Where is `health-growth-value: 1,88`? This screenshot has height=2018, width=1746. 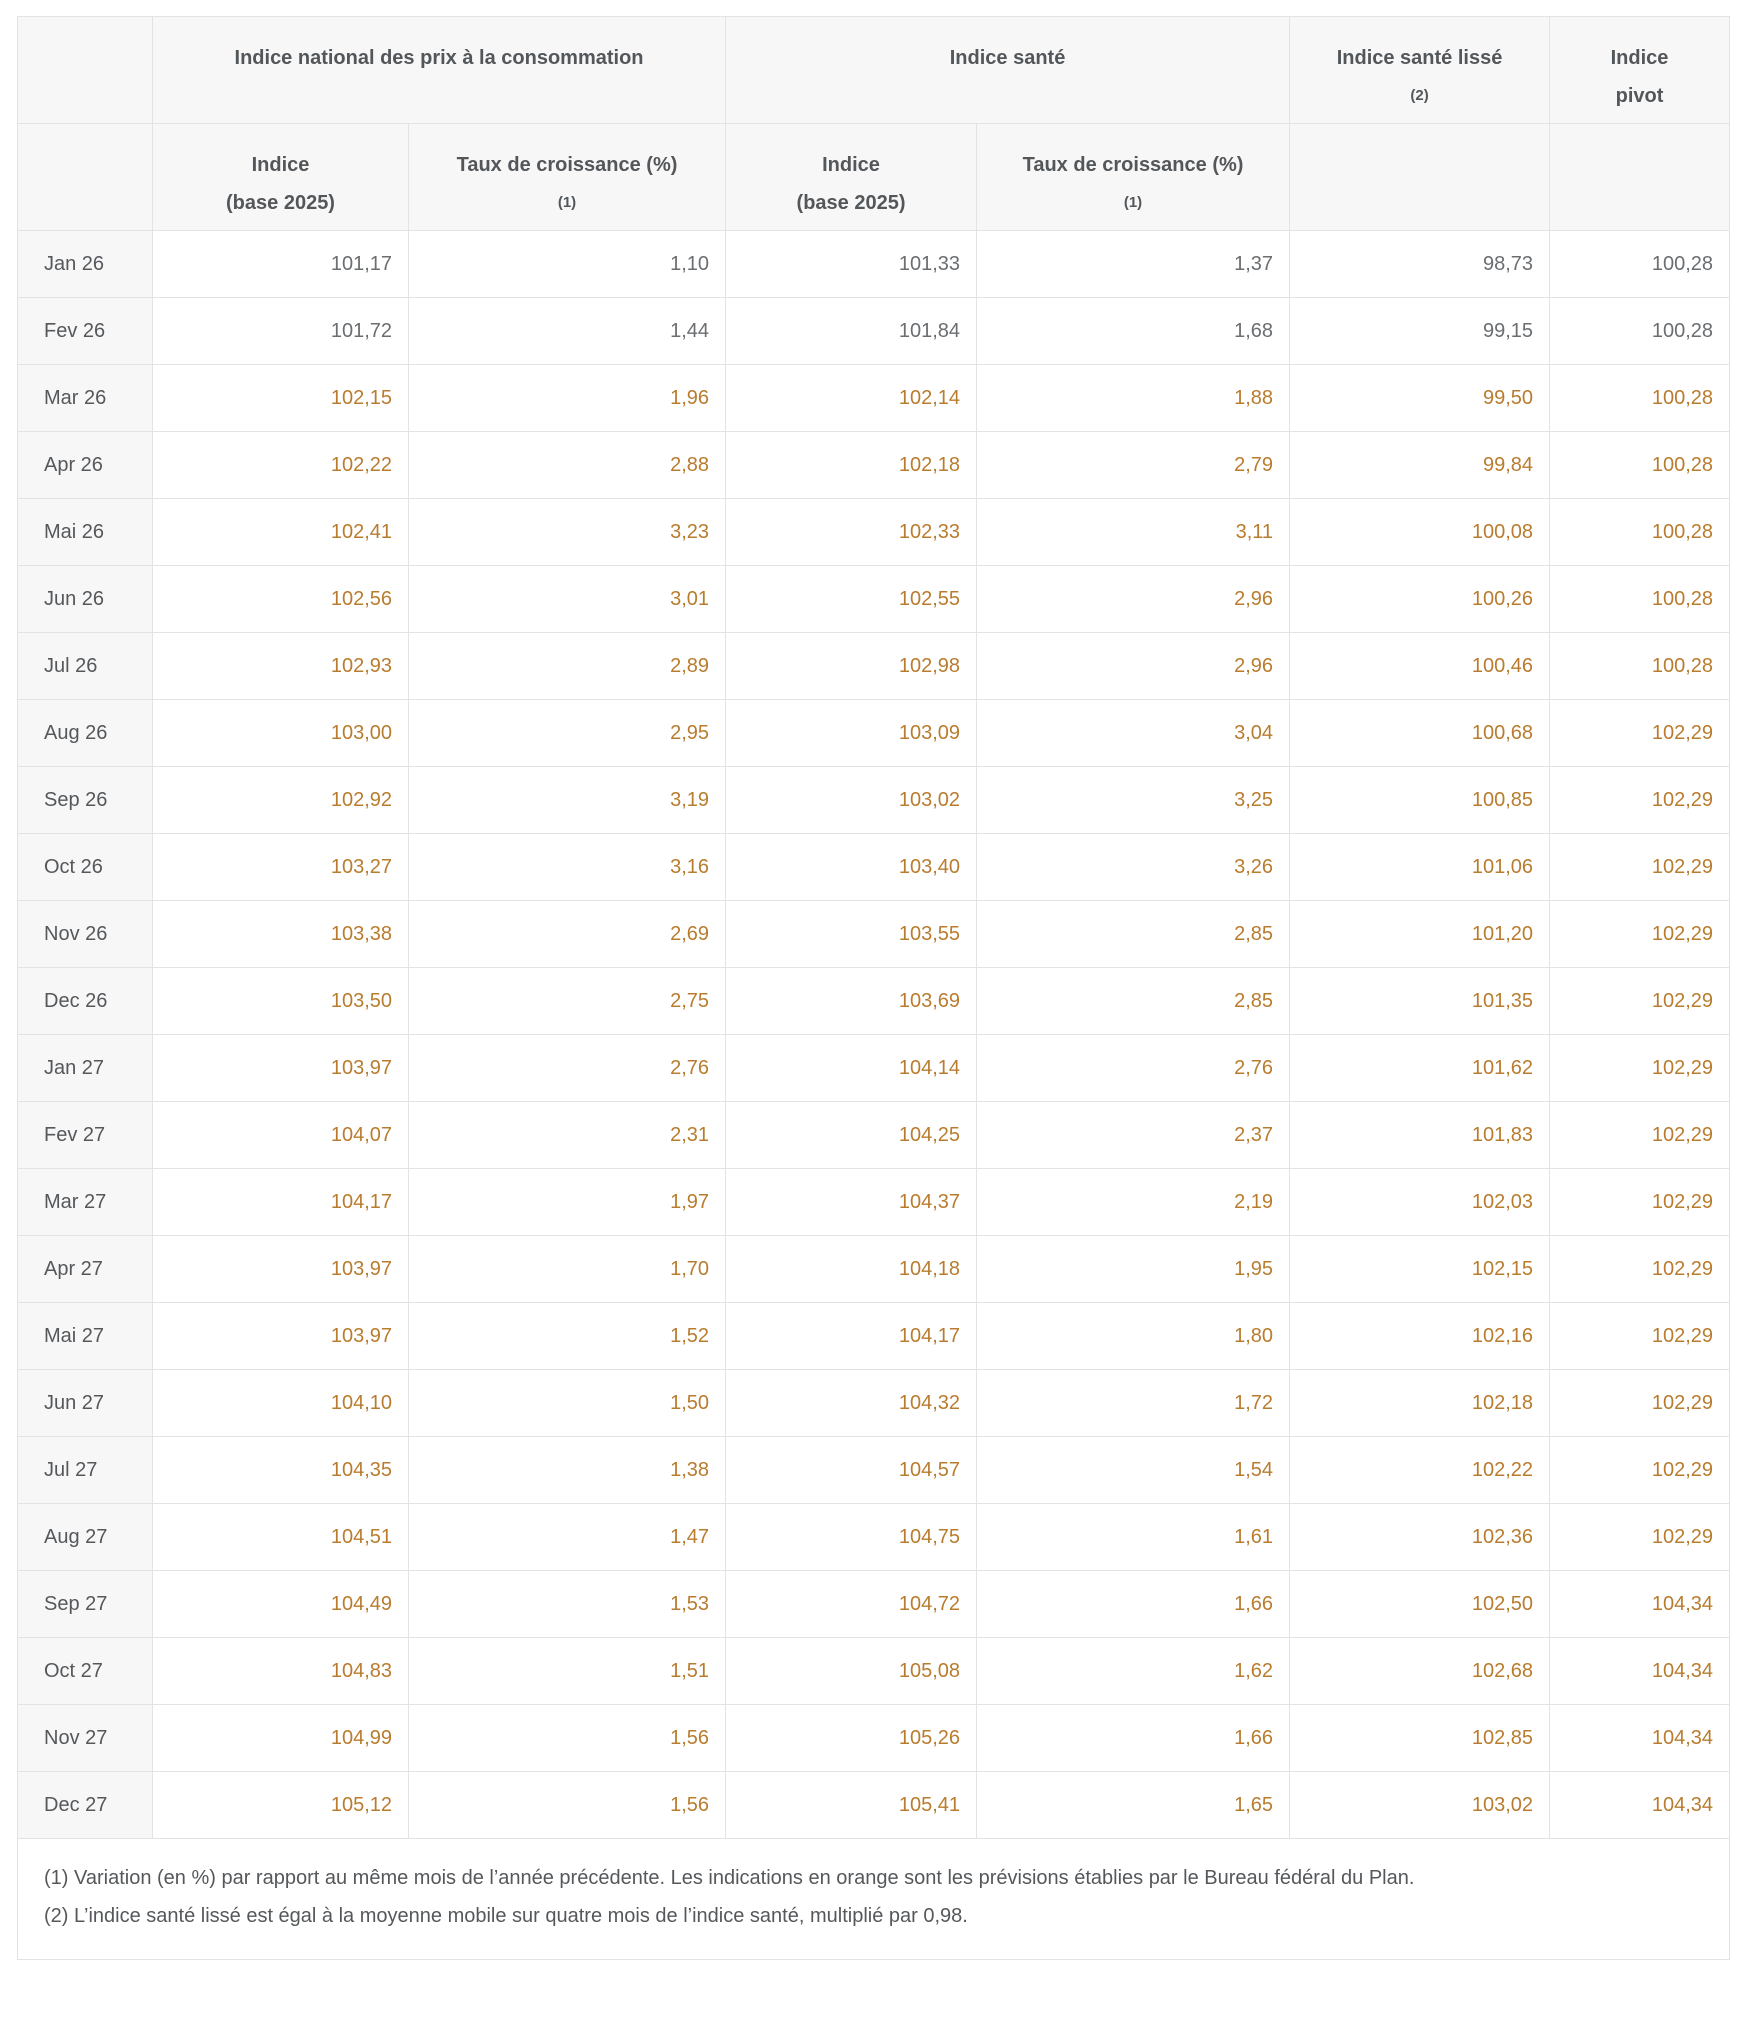 health-growth-value: 1,88 is located at coordinates (1133, 398).